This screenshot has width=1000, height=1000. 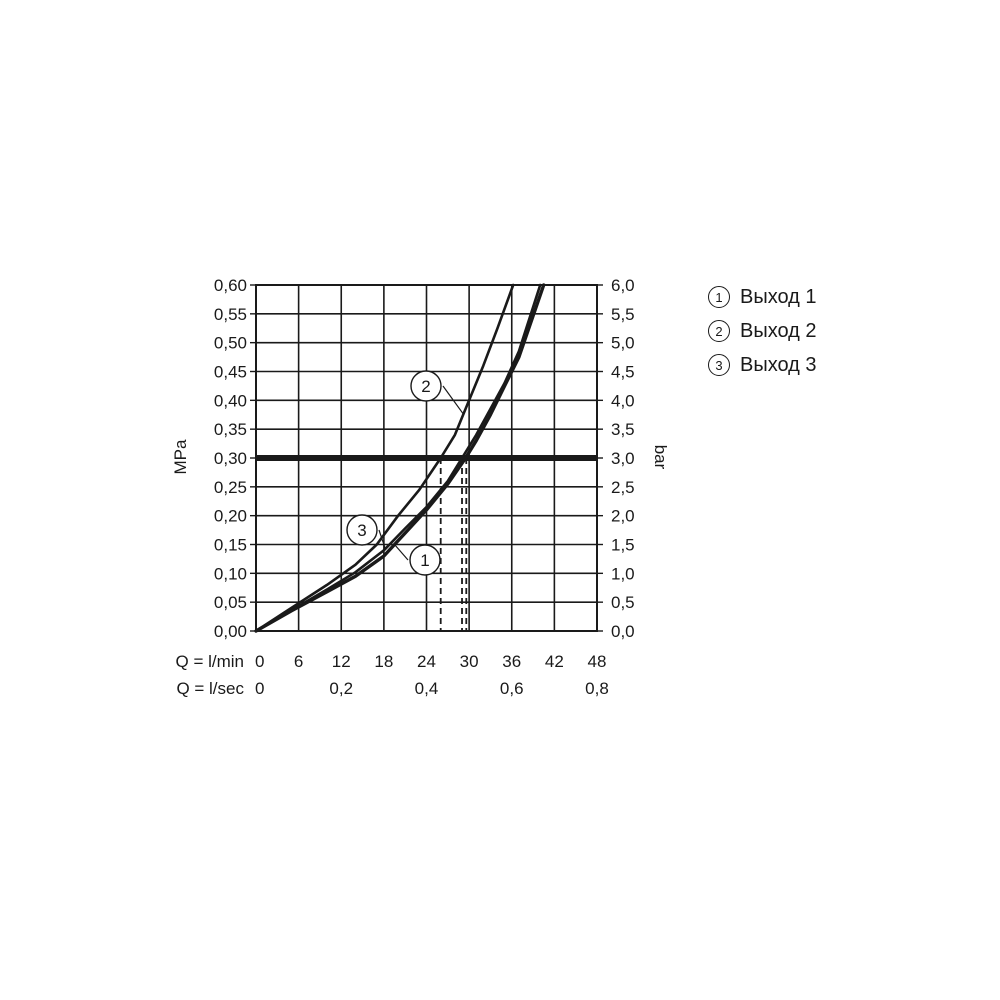 What do you see at coordinates (230, 602) in the screenshot?
I see `y-left-tick-label: 0,05` at bounding box center [230, 602].